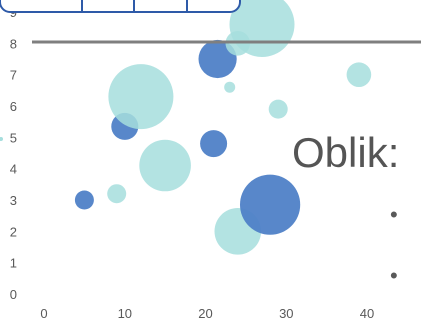 Image resolution: width=421 pixels, height=324 pixels. Describe the element at coordinates (13, 75) in the screenshot. I see `y-tick-label: 7` at that location.